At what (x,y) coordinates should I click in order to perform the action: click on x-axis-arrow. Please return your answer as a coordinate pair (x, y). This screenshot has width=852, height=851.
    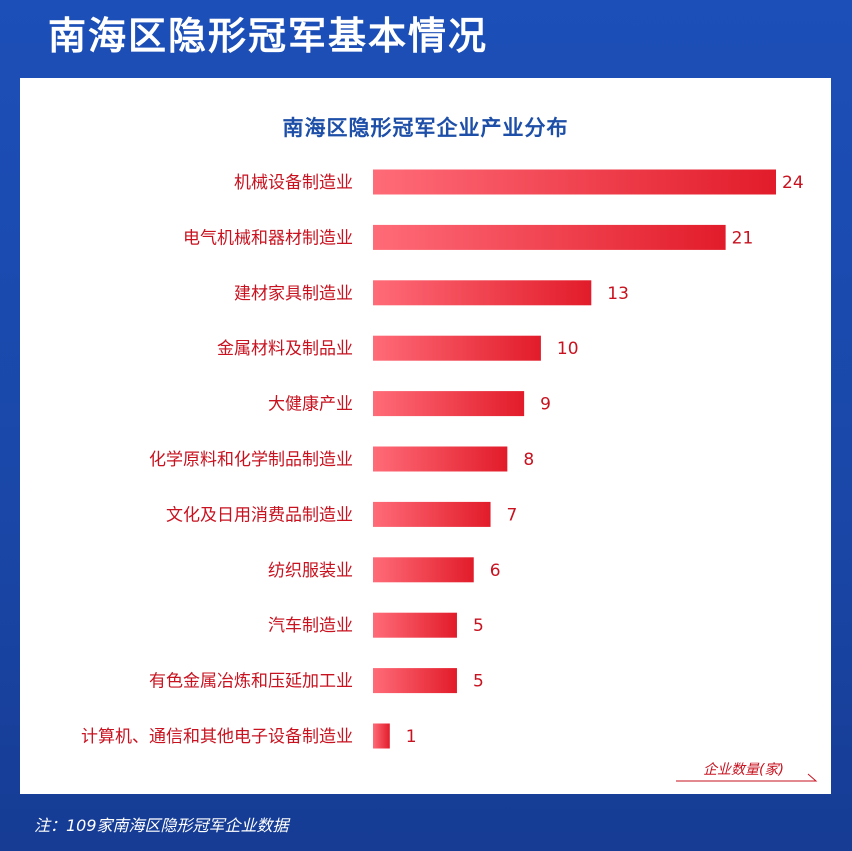
    Looking at the image, I should click on (747, 777).